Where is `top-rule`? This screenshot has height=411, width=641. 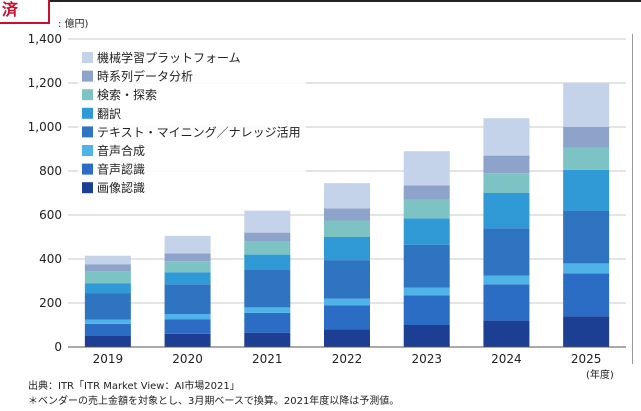
top-rule is located at coordinates (320, 1).